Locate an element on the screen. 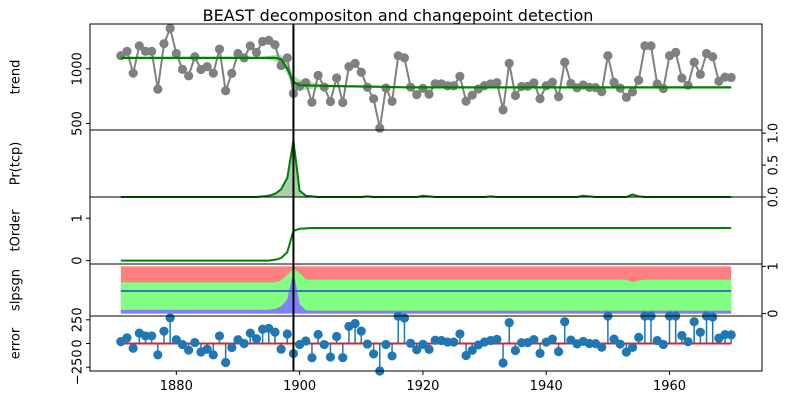 Image resolution: width=790 pixels, height=400 pixels. x-tick-label: 1900 is located at coordinates (299, 386).